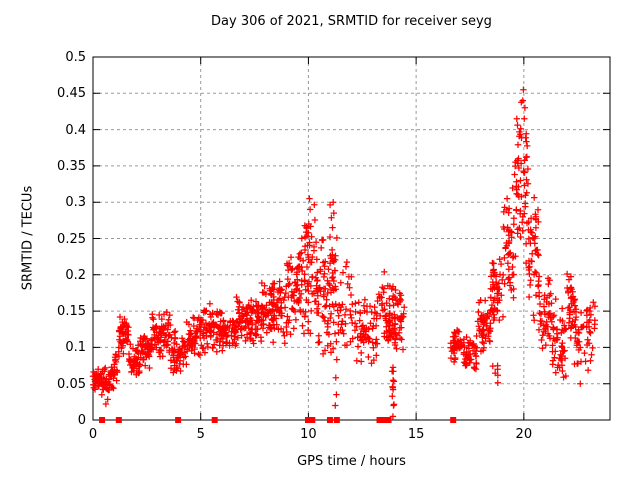 This screenshot has width=640, height=480. What do you see at coordinates (75, 203) in the screenshot?
I see `y-tick-label: 0.3` at bounding box center [75, 203].